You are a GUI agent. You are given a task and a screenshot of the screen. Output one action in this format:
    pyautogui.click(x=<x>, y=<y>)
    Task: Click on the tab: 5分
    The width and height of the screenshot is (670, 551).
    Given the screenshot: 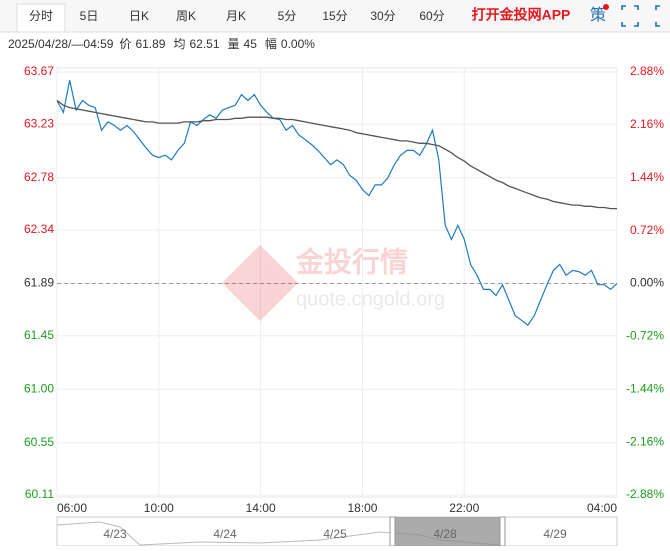 What is the action you would take?
    pyautogui.click(x=287, y=16)
    